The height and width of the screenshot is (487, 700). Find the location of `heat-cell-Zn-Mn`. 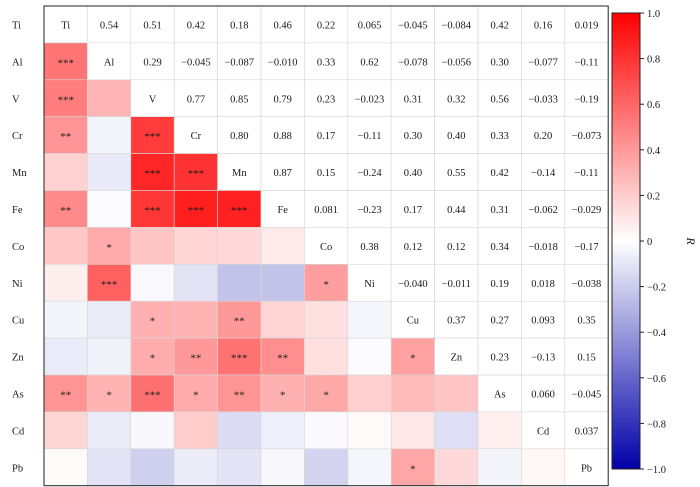

heat-cell-Zn-Mn is located at coordinates (239, 356).